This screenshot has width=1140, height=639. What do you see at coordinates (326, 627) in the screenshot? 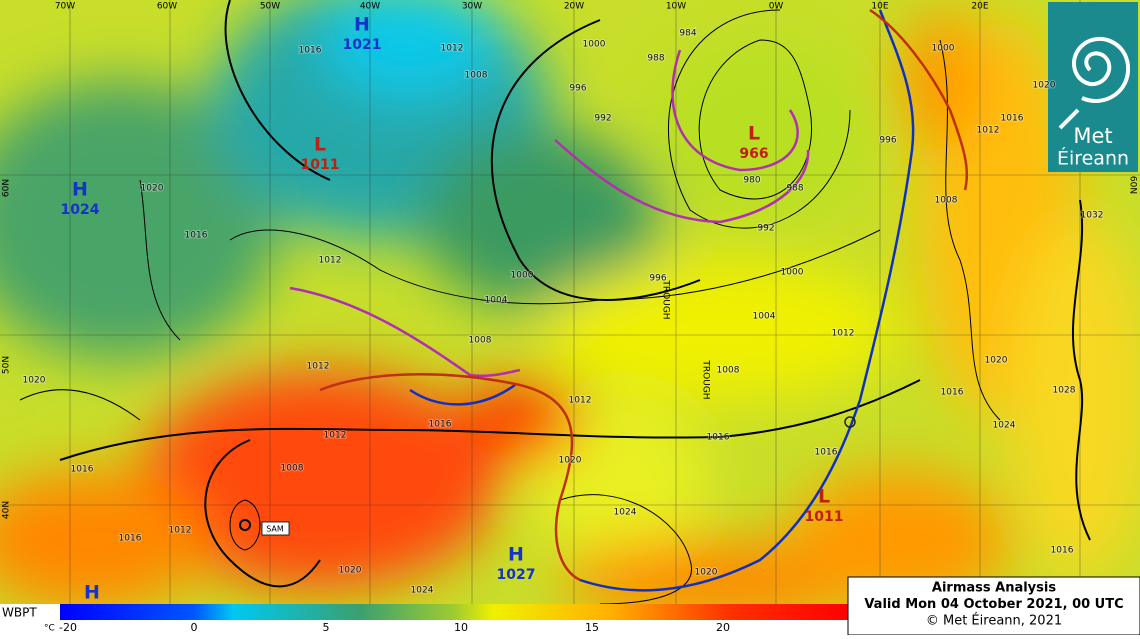
I see `legend-tick-label: 5` at bounding box center [326, 627].